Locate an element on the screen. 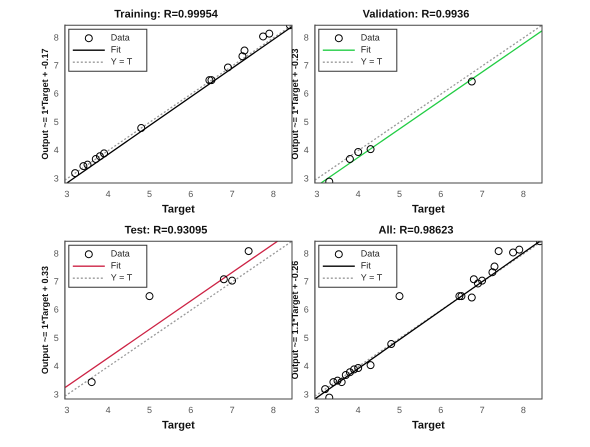 The image size is (590, 447). y-axis-title: Output ~= 1*Target + -0.23 is located at coordinates (295, 104).